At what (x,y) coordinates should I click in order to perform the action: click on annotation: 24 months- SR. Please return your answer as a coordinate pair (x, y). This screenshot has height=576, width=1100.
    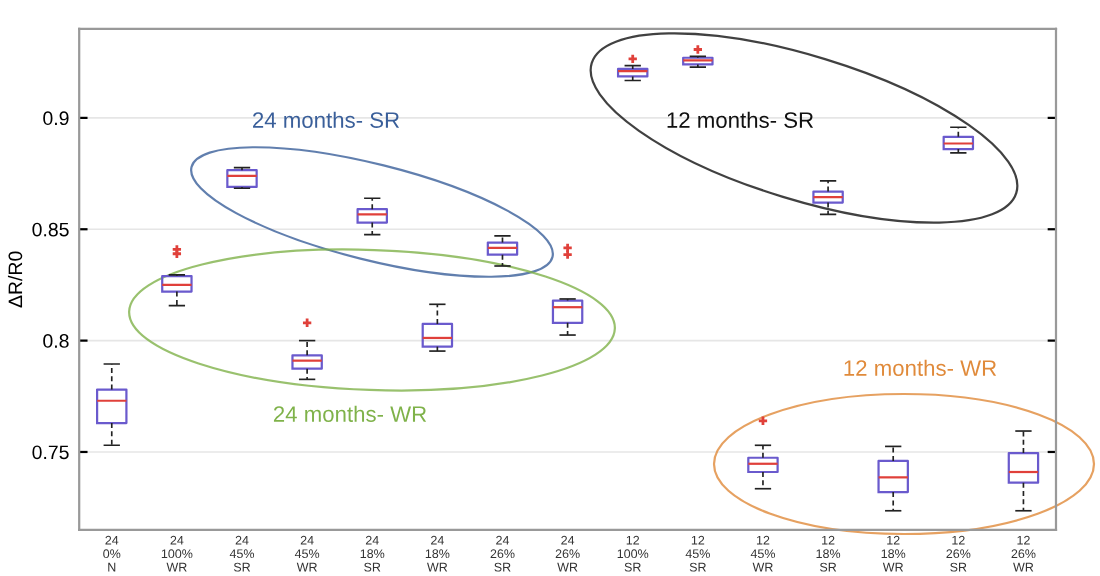
    Looking at the image, I should click on (326, 119).